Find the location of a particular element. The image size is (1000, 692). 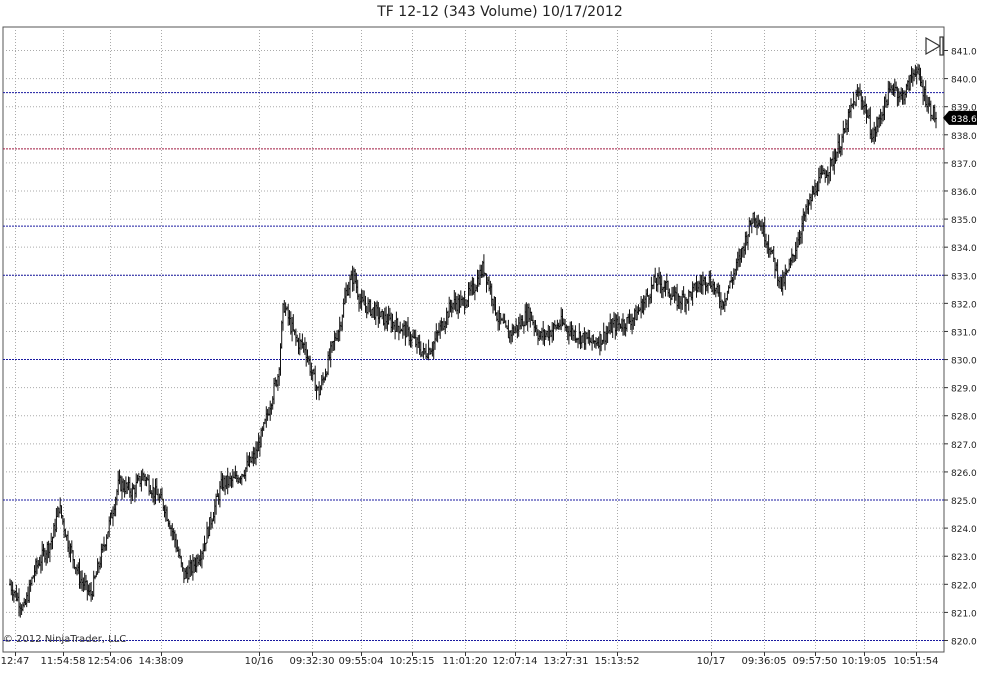

chart-title: TF 12-12 (343 Volume) 10/17/2012 is located at coordinates (500, 12).